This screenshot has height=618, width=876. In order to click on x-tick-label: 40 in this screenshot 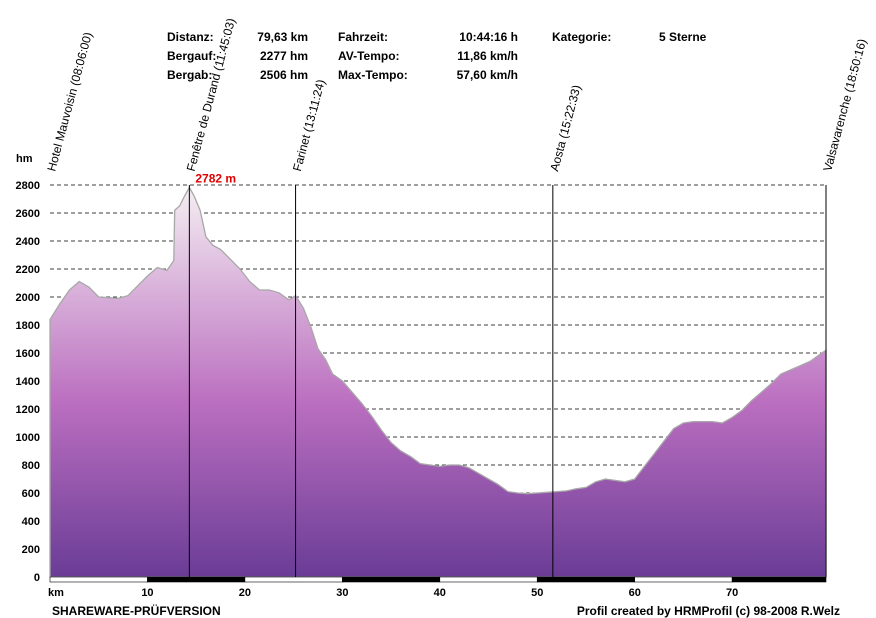, I will do `click(440, 593)`.